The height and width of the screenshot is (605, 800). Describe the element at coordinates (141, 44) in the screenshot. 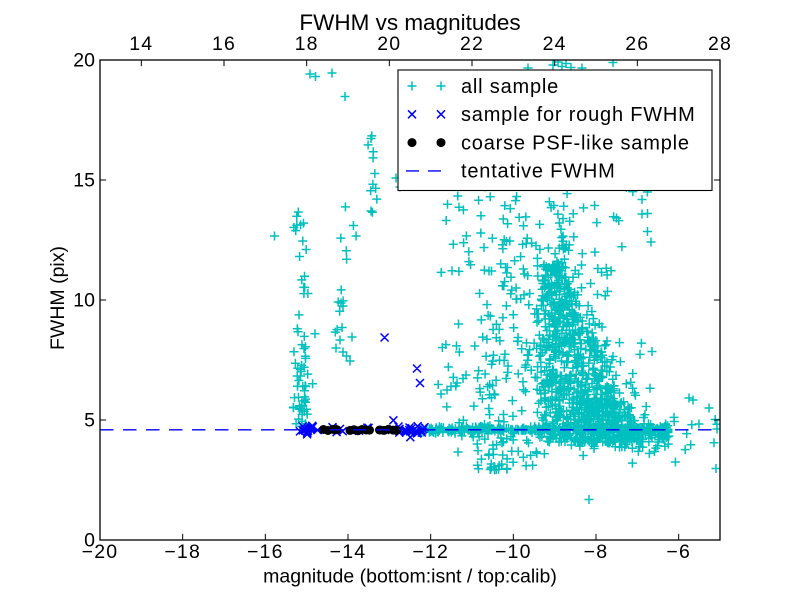

I see `svg-text: 14` at that location.